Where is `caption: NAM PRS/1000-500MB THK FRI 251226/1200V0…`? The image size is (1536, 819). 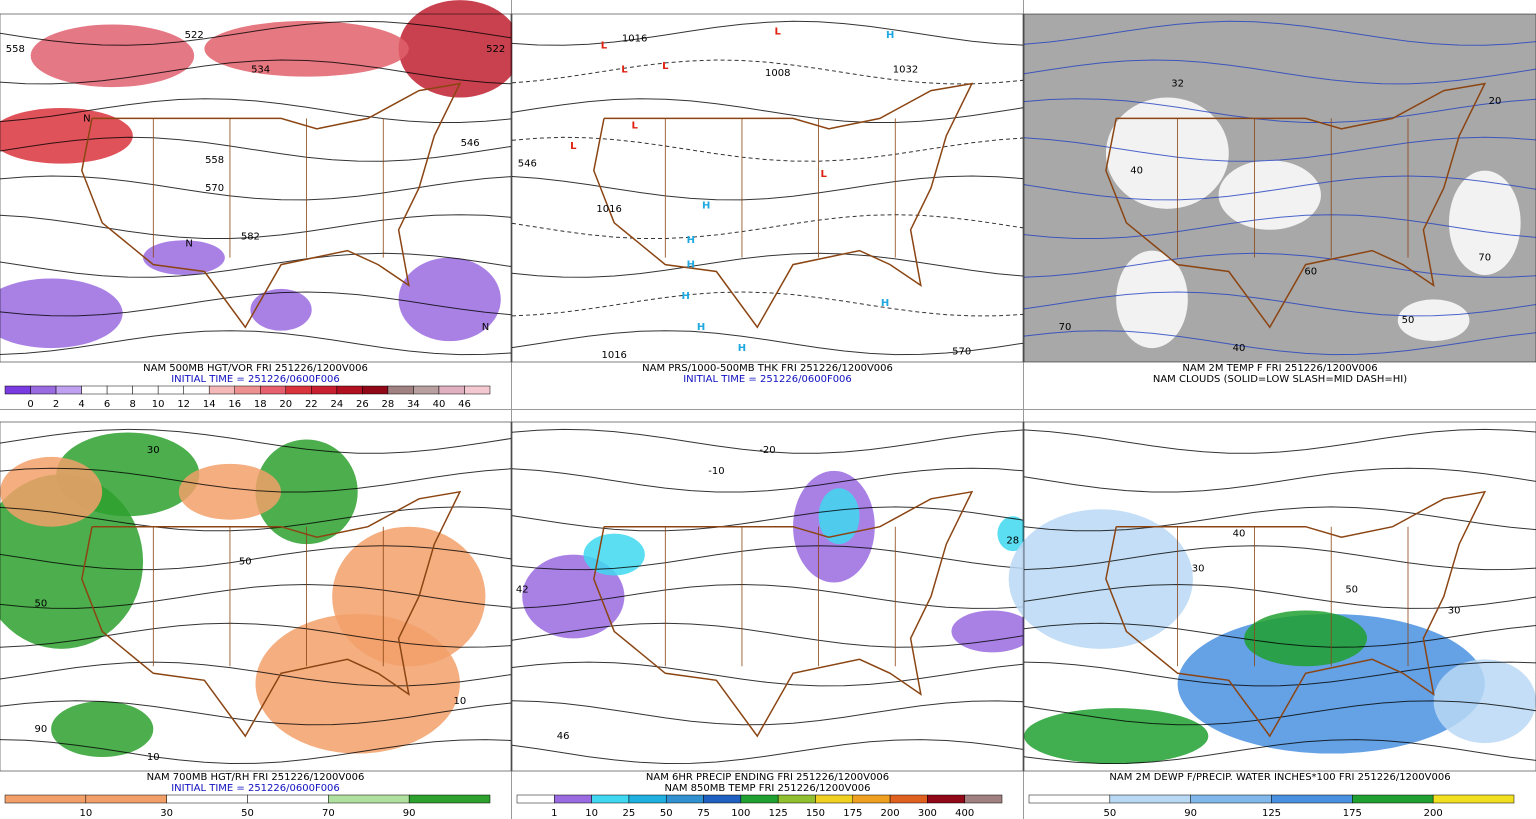 caption: NAM PRS/1000-500MB THK FRI 251226/1200V0… is located at coordinates (767, 368).